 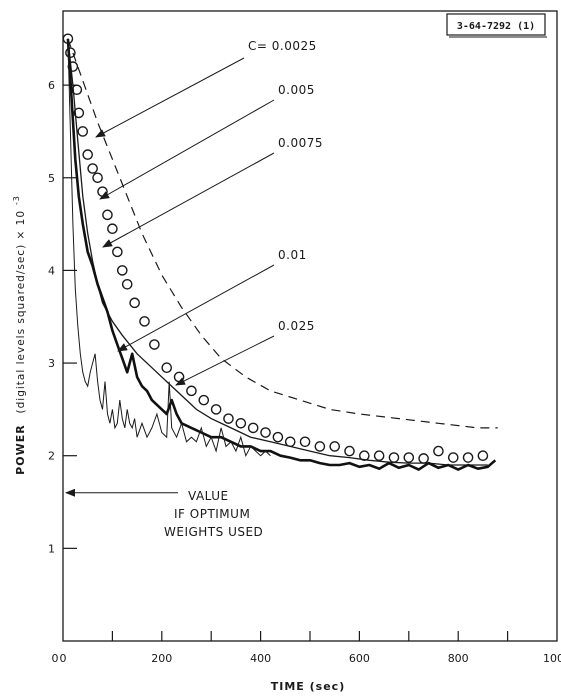 I want to click on x-tick-label-1000: 1000, so click(x=552, y=658).